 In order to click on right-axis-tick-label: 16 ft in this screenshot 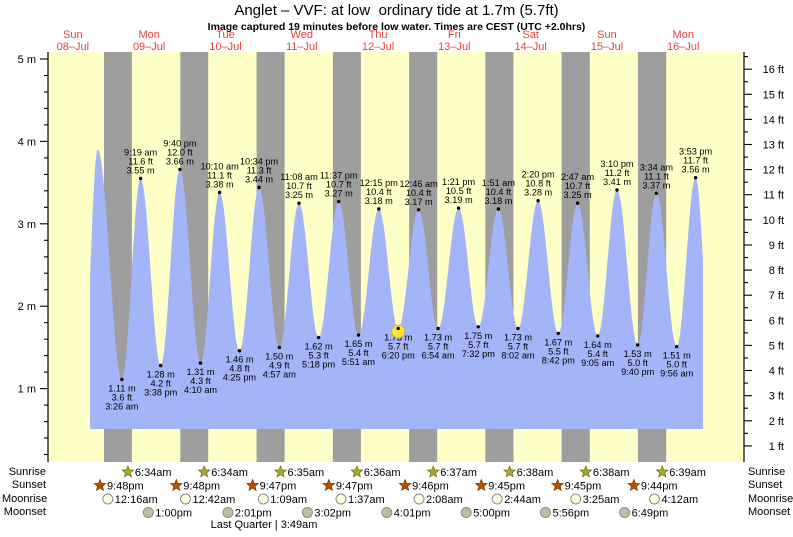, I will do `click(773, 70)`.